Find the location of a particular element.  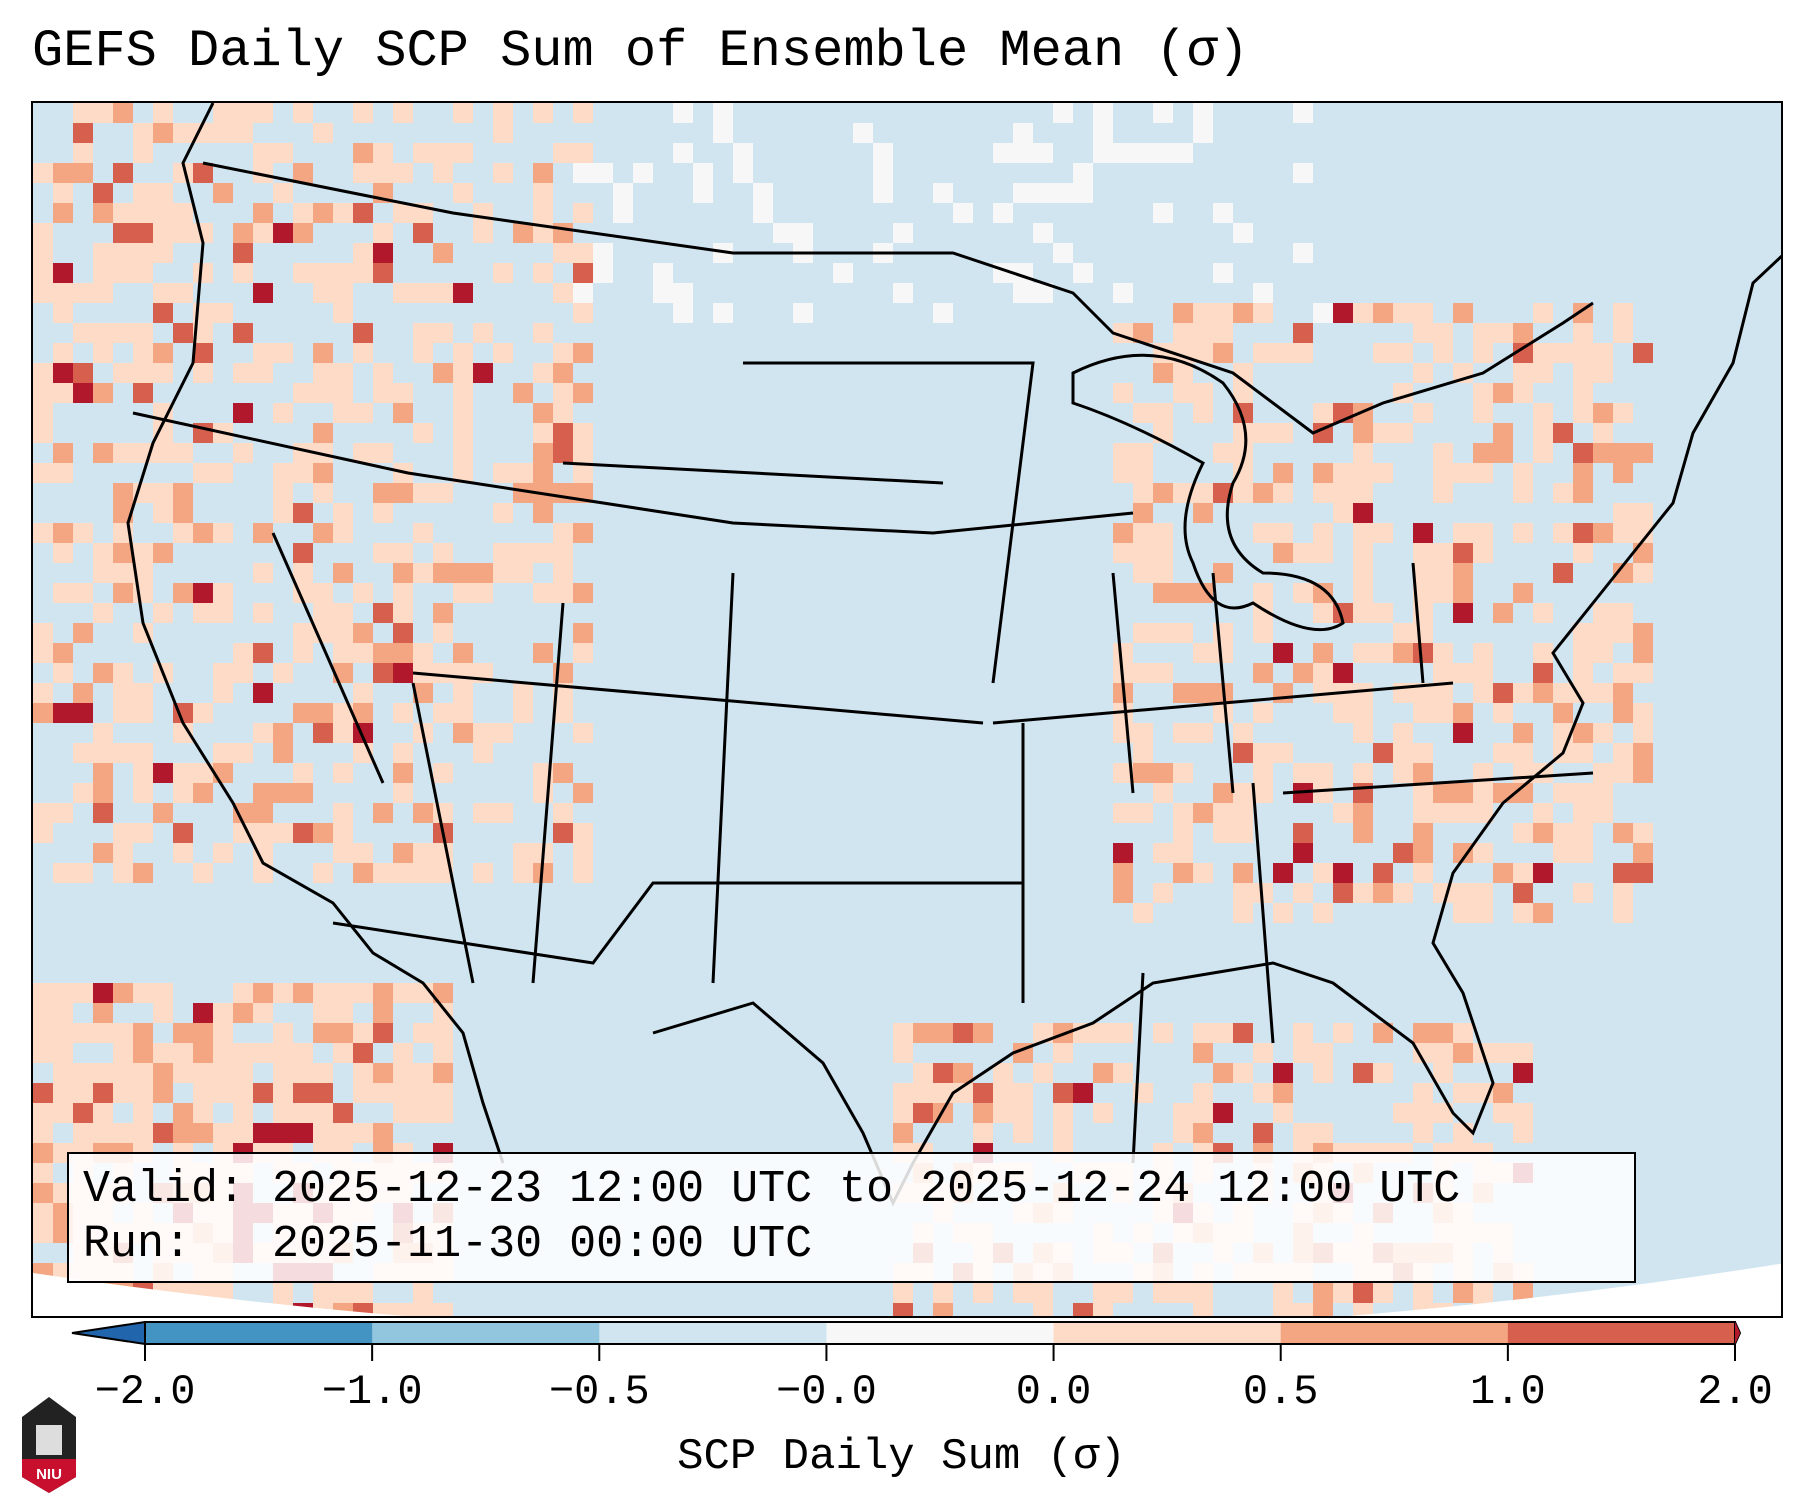

great-lakes is located at coordinates (1208, 492).